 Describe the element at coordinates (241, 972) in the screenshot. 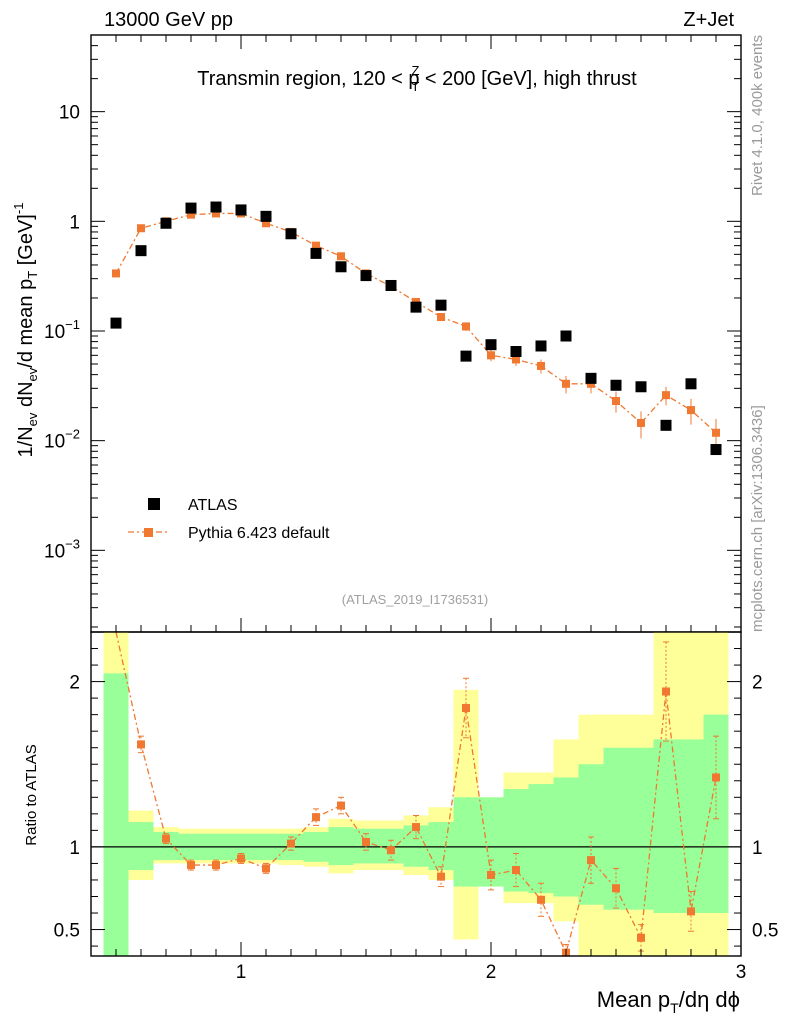

I see `x-tick-label: 1` at that location.